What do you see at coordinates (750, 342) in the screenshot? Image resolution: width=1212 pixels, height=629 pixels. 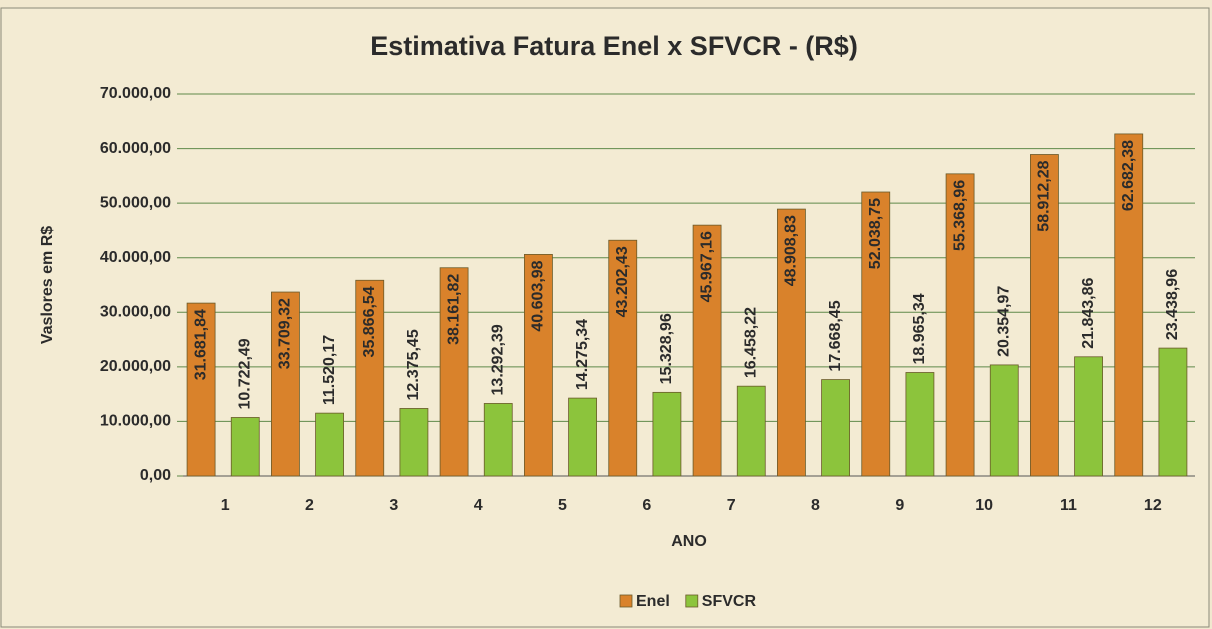 I see `data-label: 16.458,22` at bounding box center [750, 342].